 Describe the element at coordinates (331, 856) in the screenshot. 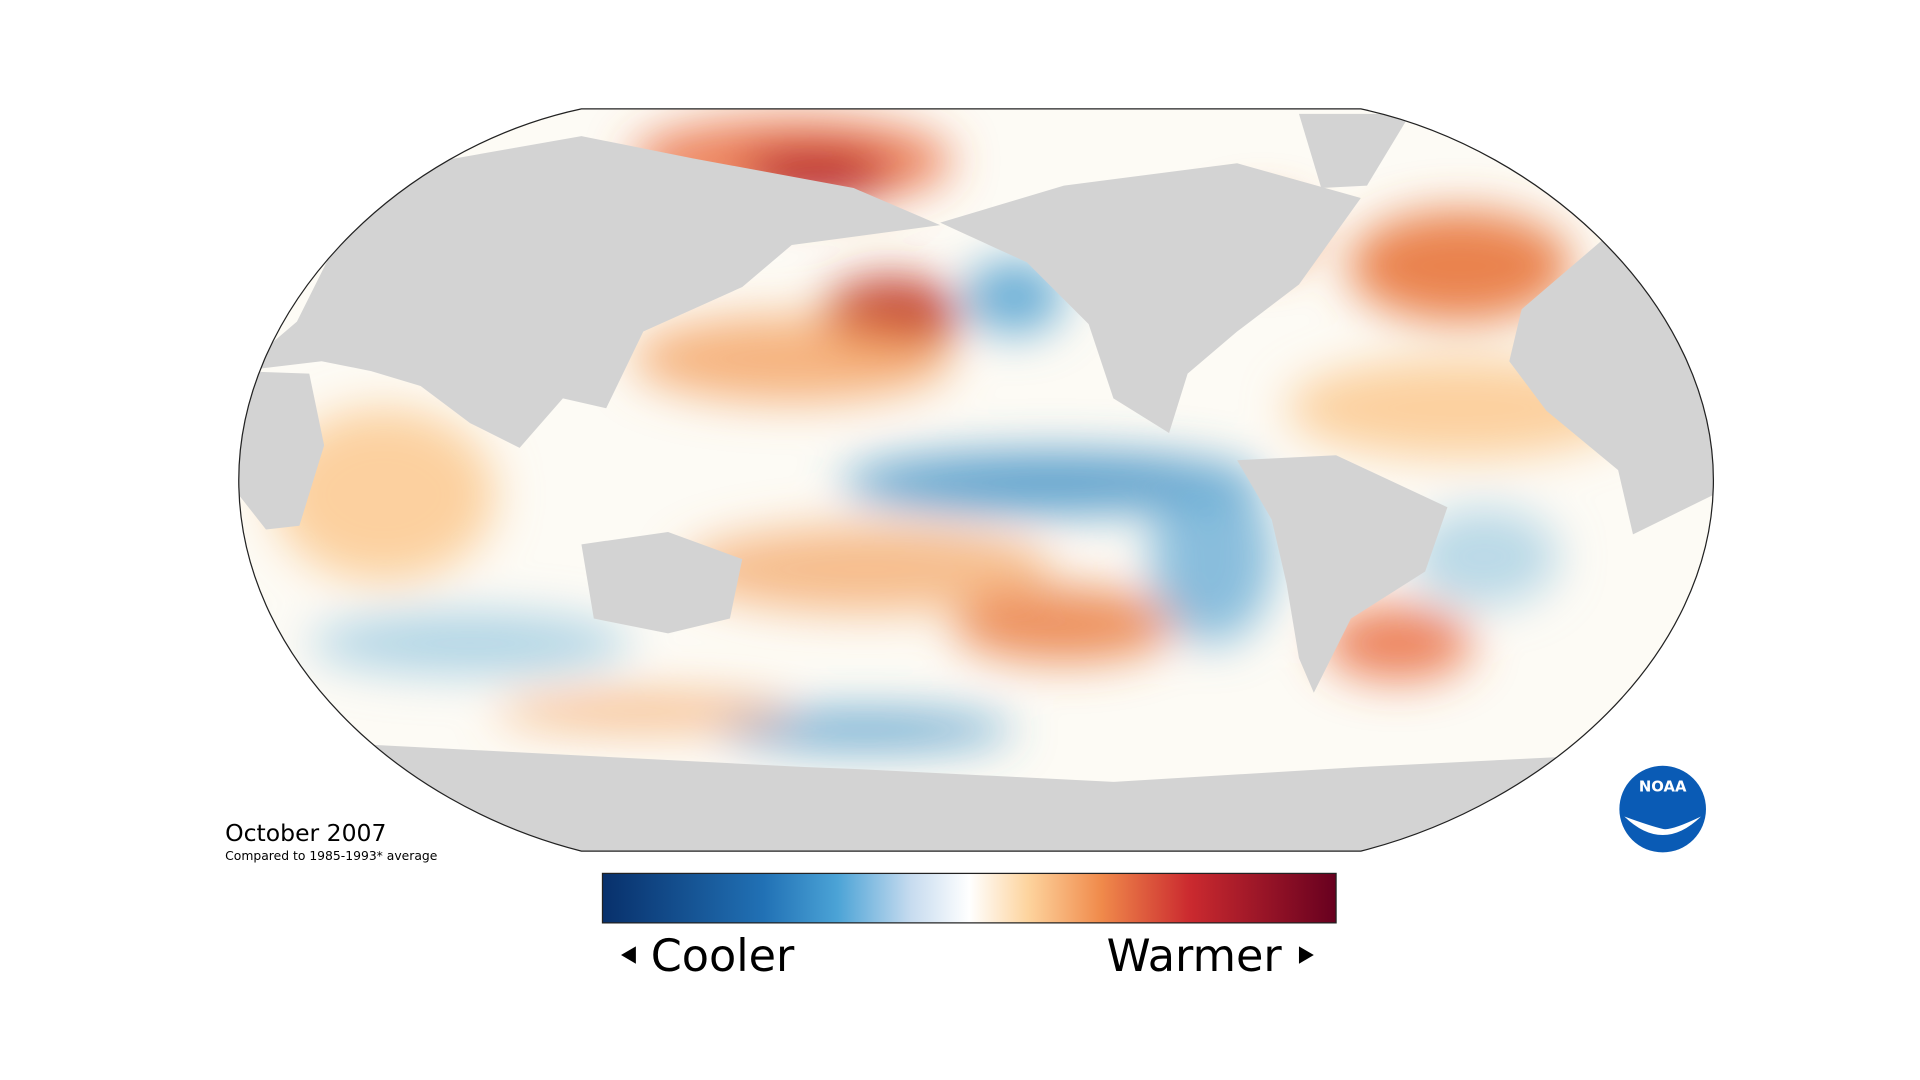

I see `map-caption: Compared to 1985-1993* average` at that location.